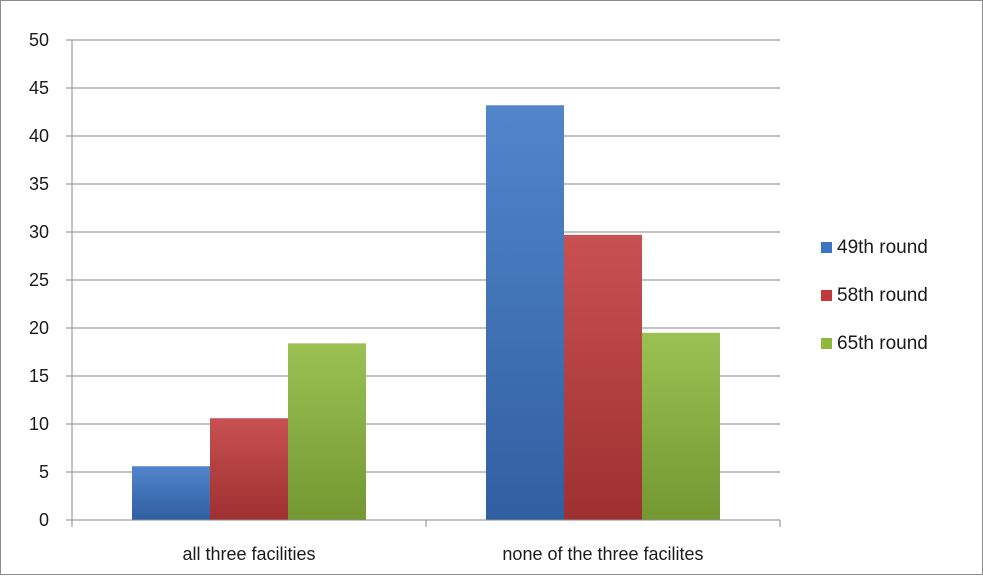 The height and width of the screenshot is (581, 983). Describe the element at coordinates (39, 136) in the screenshot. I see `y-tick-label: 40` at that location.